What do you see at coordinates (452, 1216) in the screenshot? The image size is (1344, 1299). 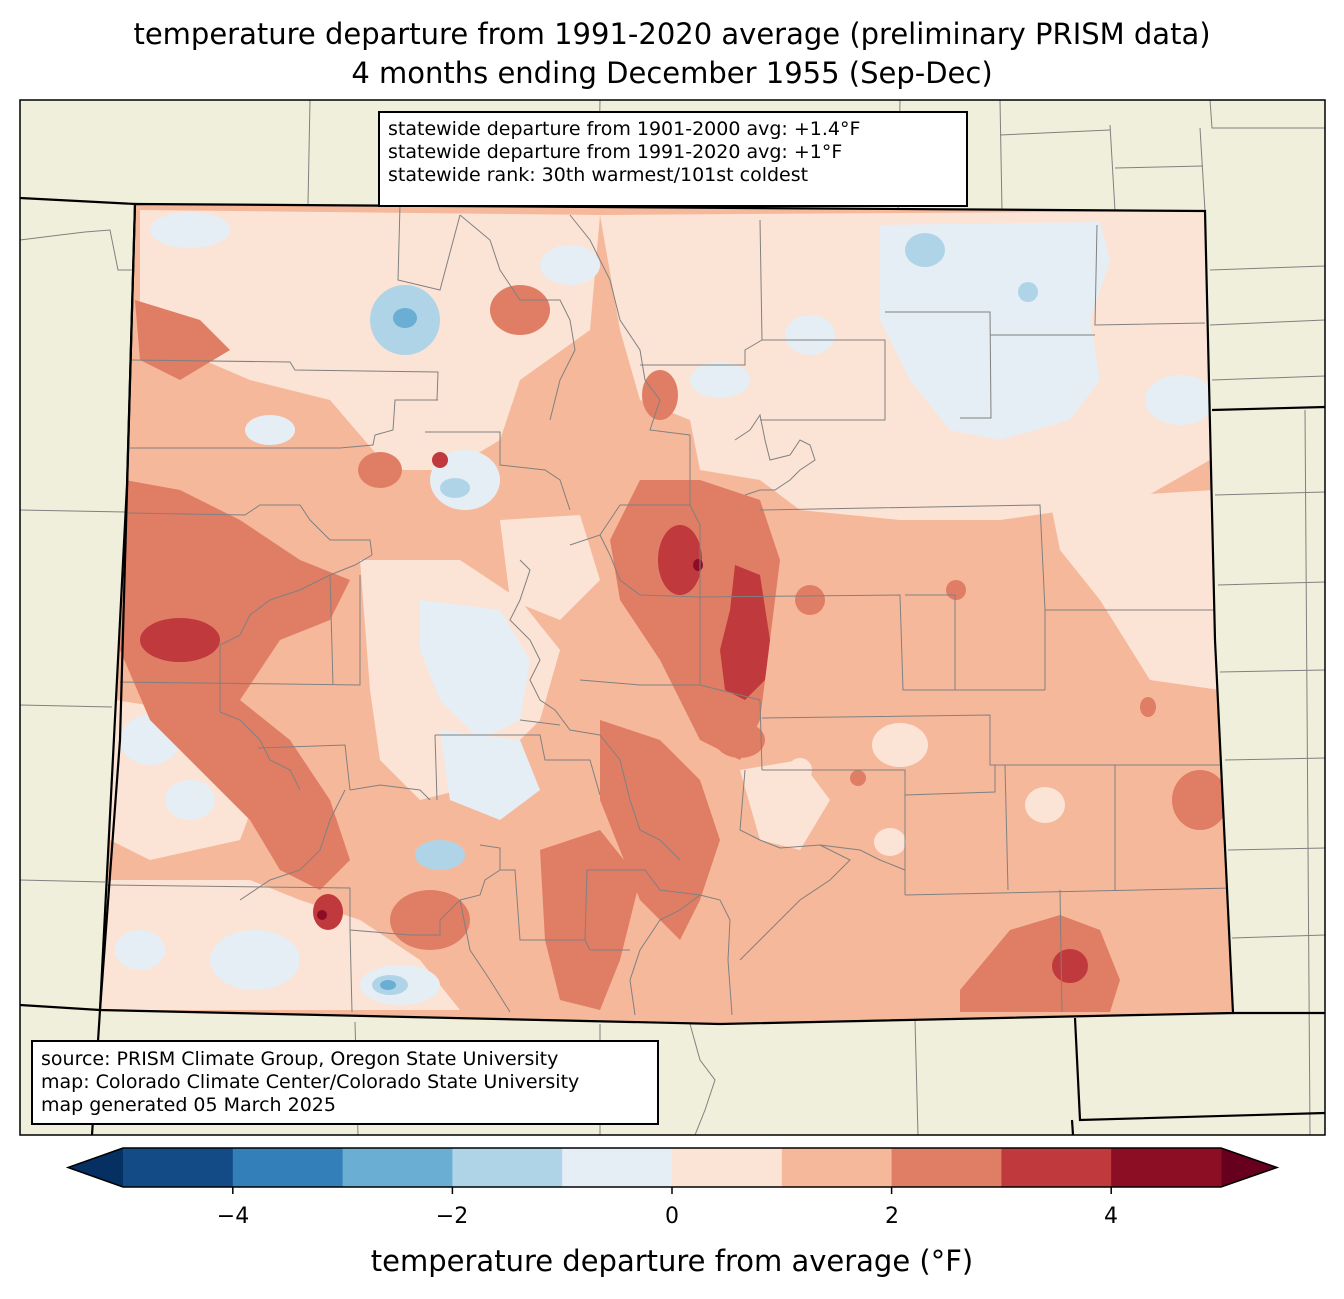 I see `colorbar-tick-label: −2` at bounding box center [452, 1216].